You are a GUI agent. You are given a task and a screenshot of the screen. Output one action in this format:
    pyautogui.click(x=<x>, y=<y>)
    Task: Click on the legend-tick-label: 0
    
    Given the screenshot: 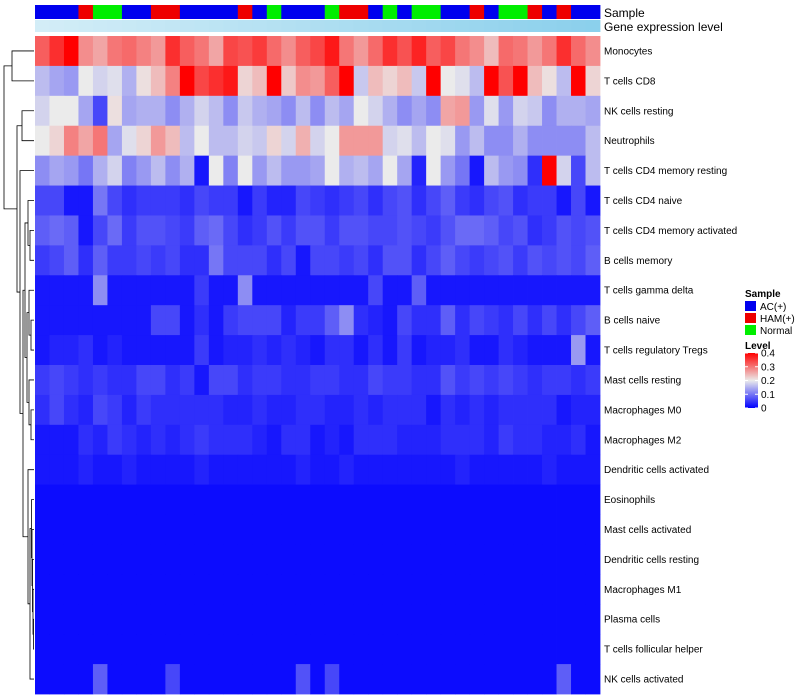 What is the action you would take?
    pyautogui.click(x=764, y=409)
    